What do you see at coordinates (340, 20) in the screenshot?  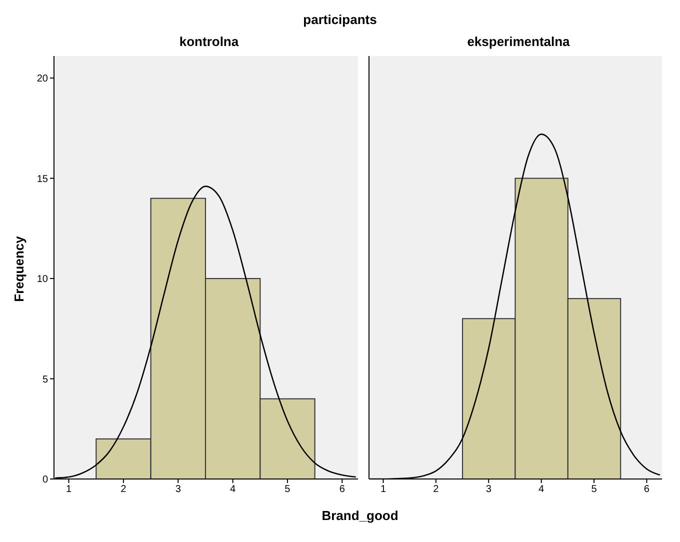 I see `text: participants` at bounding box center [340, 20].